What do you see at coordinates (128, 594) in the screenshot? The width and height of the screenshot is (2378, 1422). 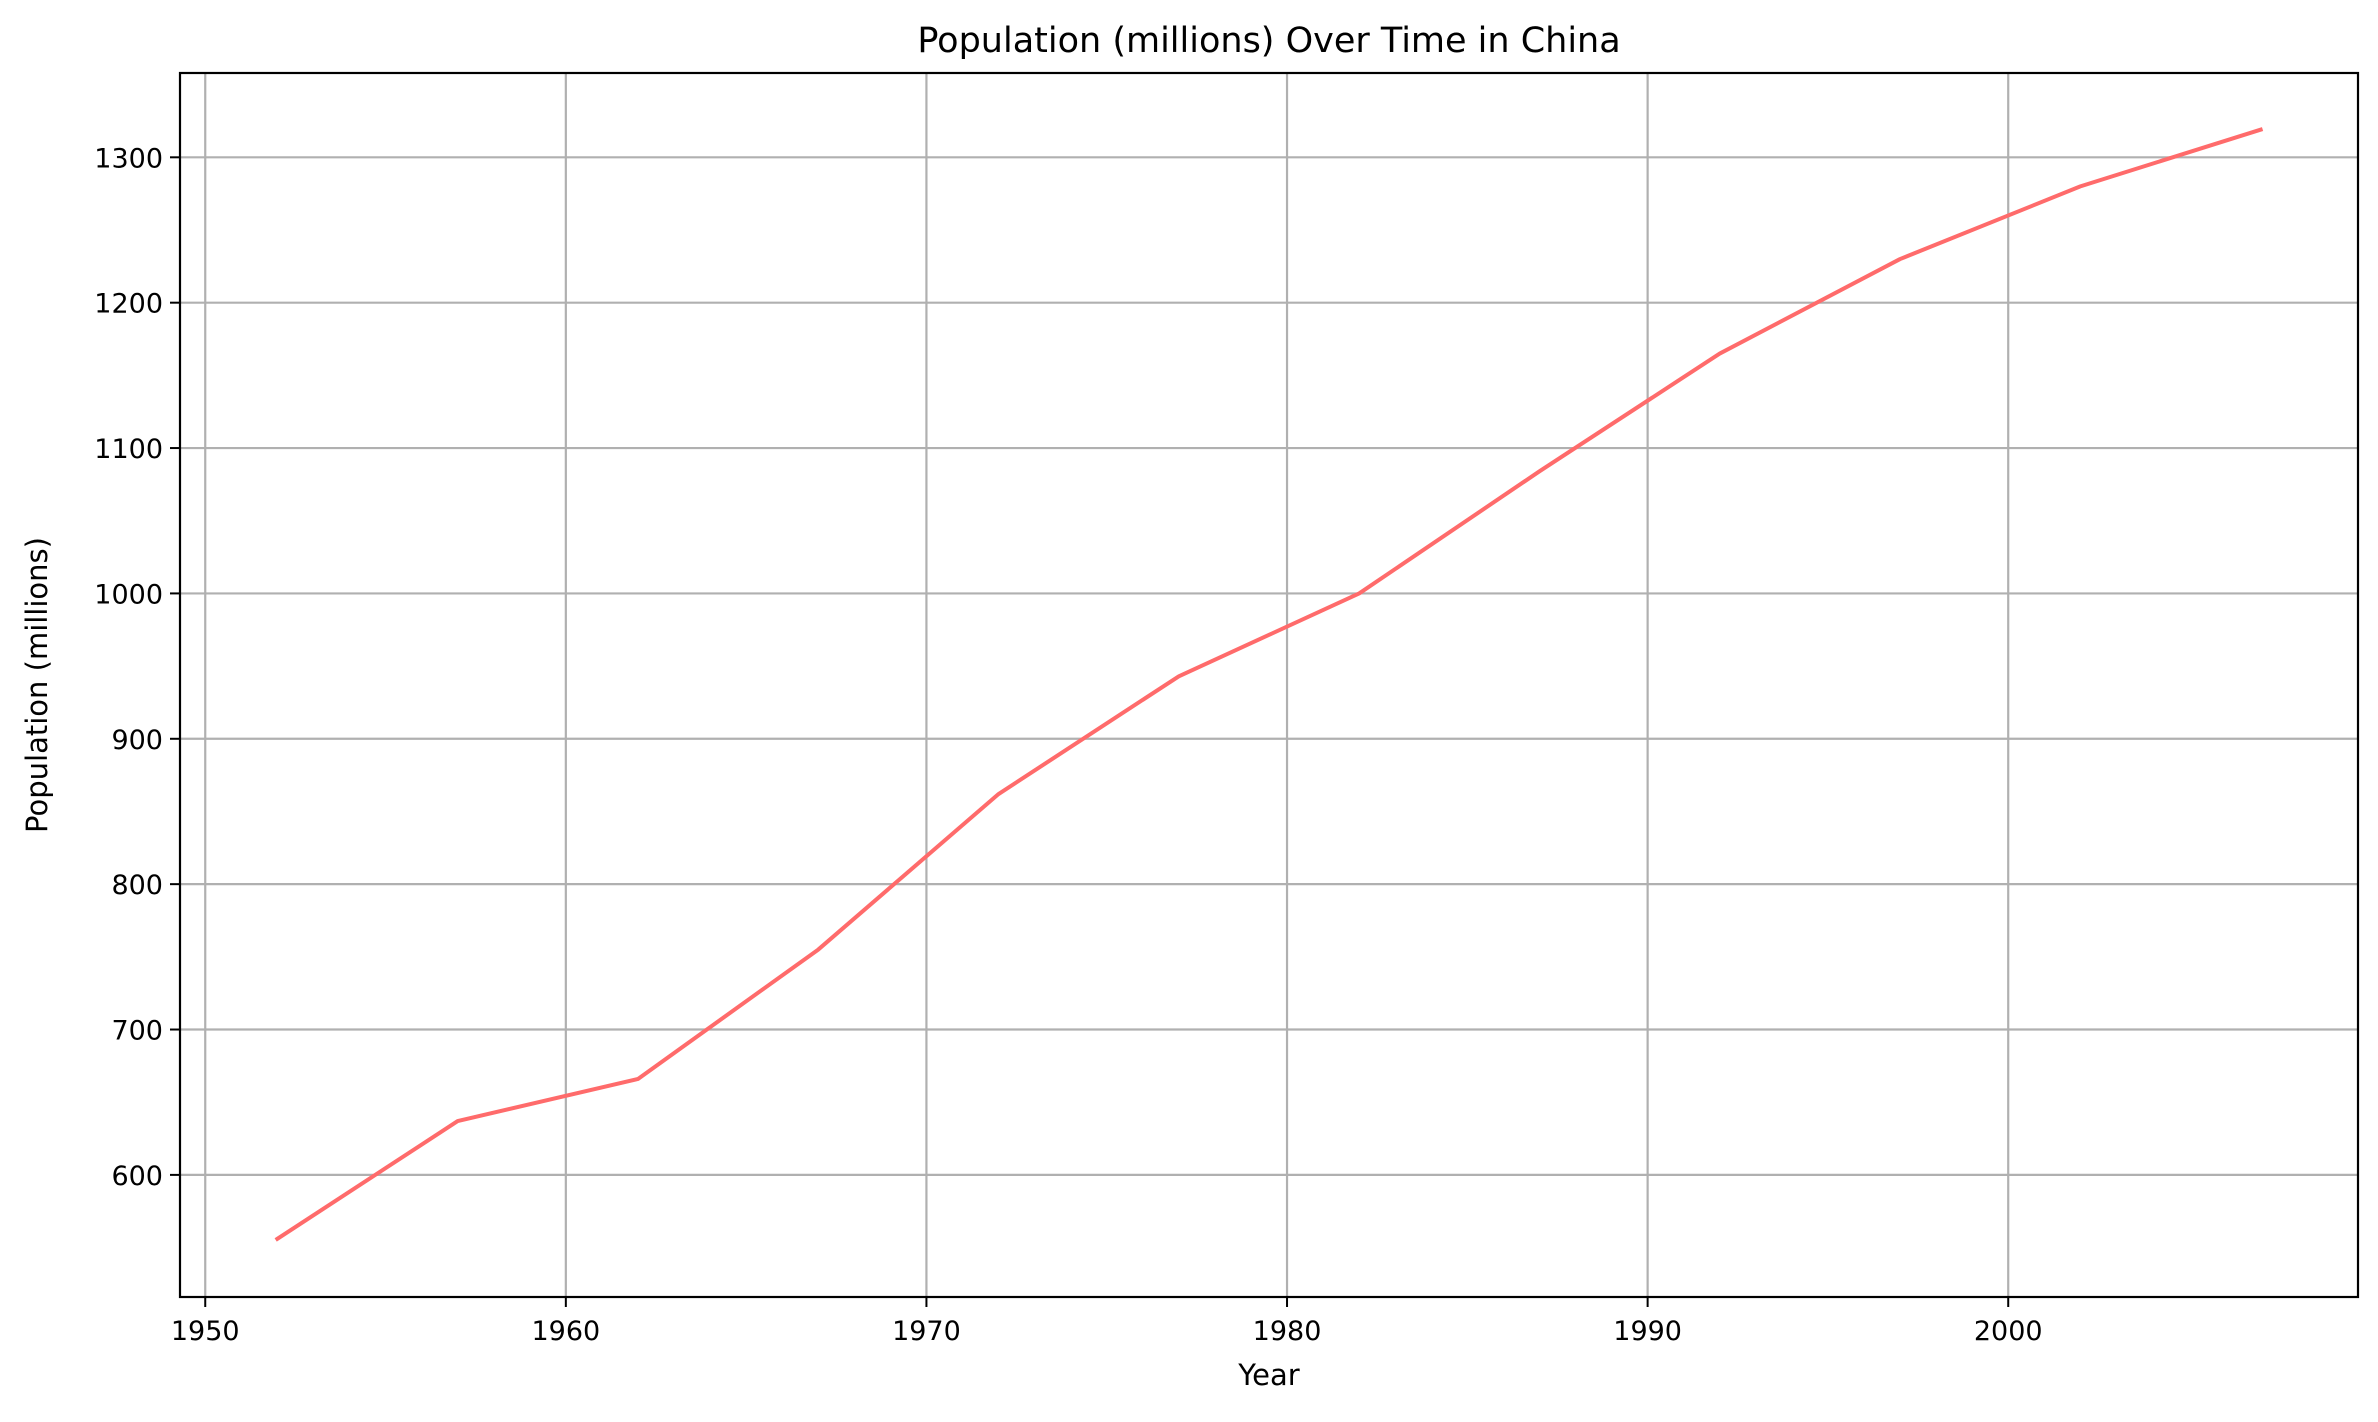 I see `y-tick-label: 1000` at bounding box center [128, 594].